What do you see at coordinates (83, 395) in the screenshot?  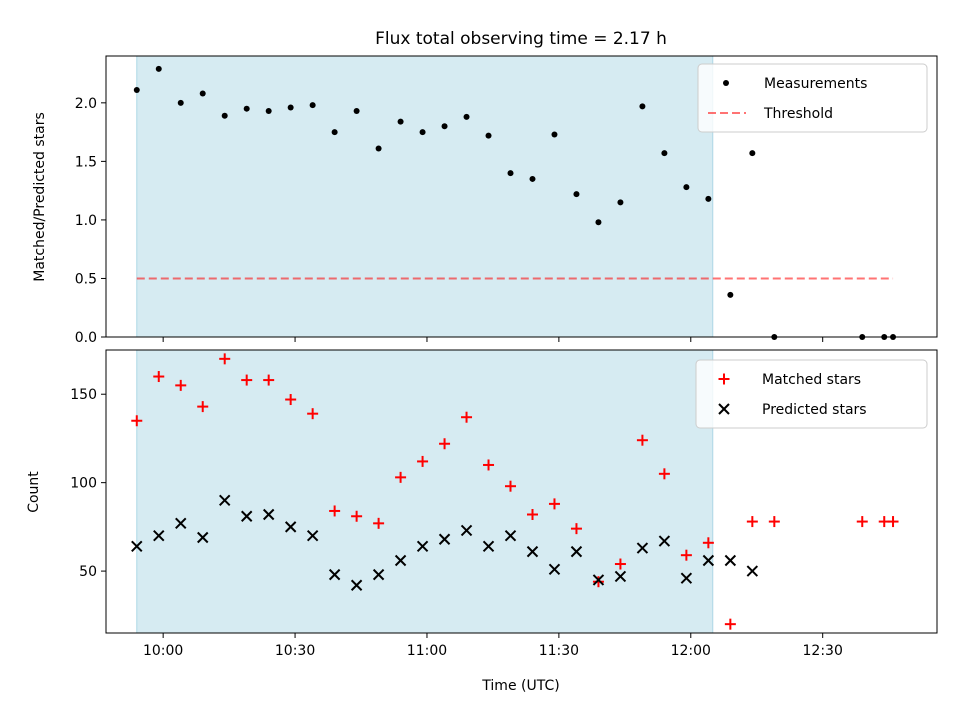 I see `bottom-y-tick-label: 150` at bounding box center [83, 395].